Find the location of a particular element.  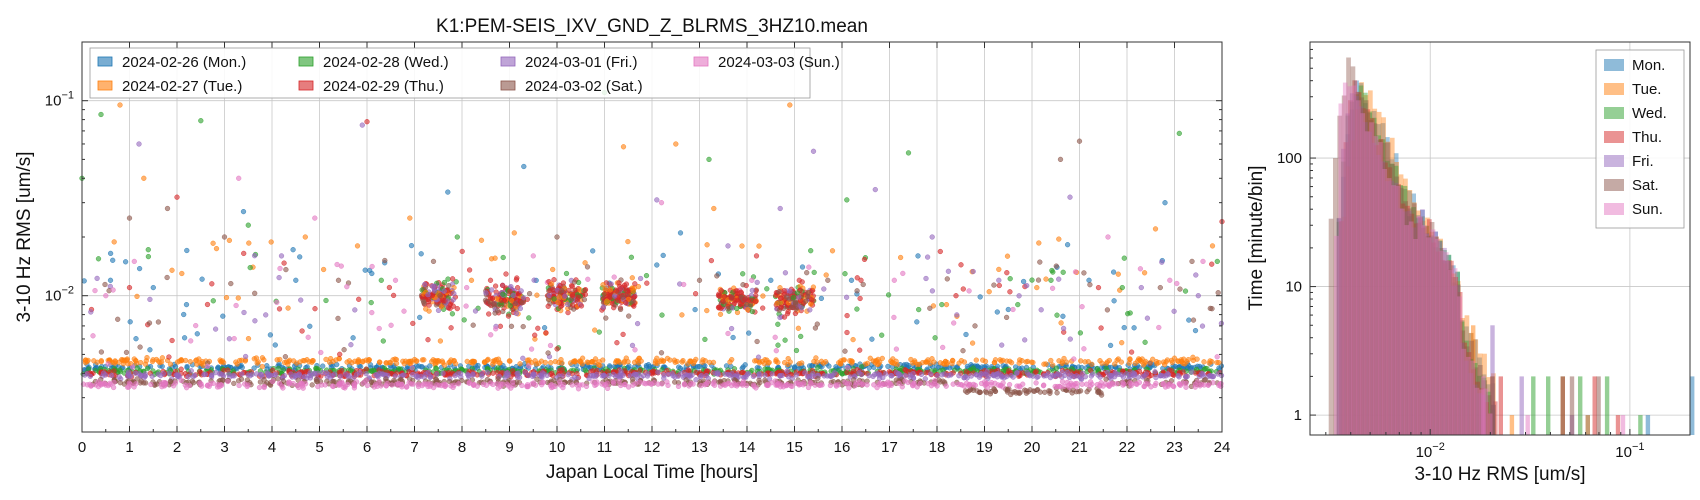

x-tick-label: 10 is located at coordinates (557, 447).